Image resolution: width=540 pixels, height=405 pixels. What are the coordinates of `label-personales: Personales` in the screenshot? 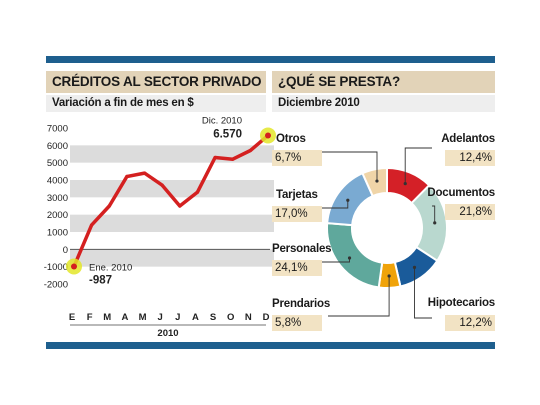 It's located at (302, 249).